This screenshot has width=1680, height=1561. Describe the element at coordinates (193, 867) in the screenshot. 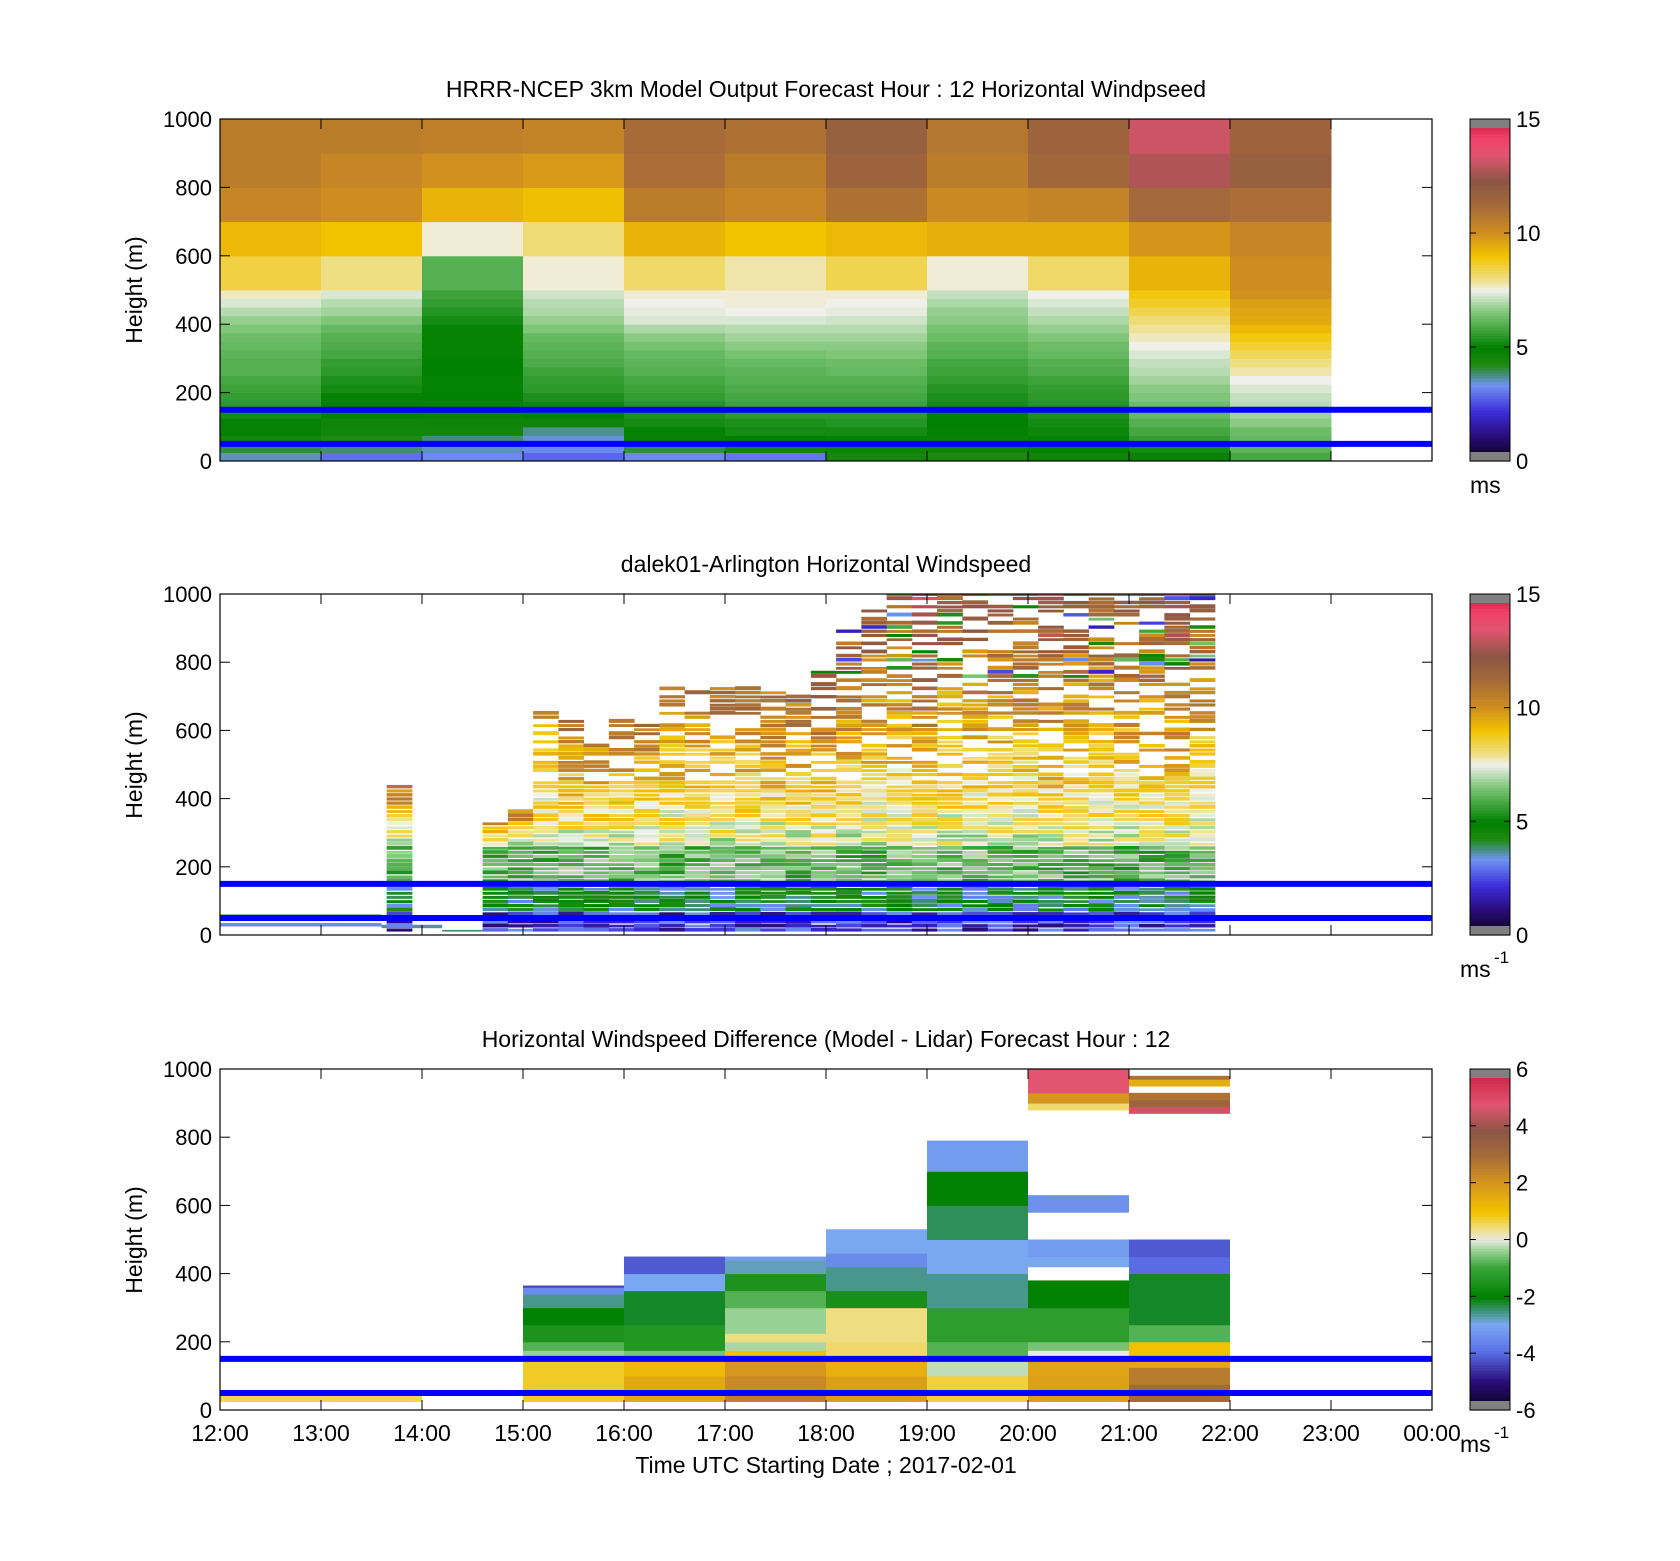

I see `y-tick-label: 200` at that location.